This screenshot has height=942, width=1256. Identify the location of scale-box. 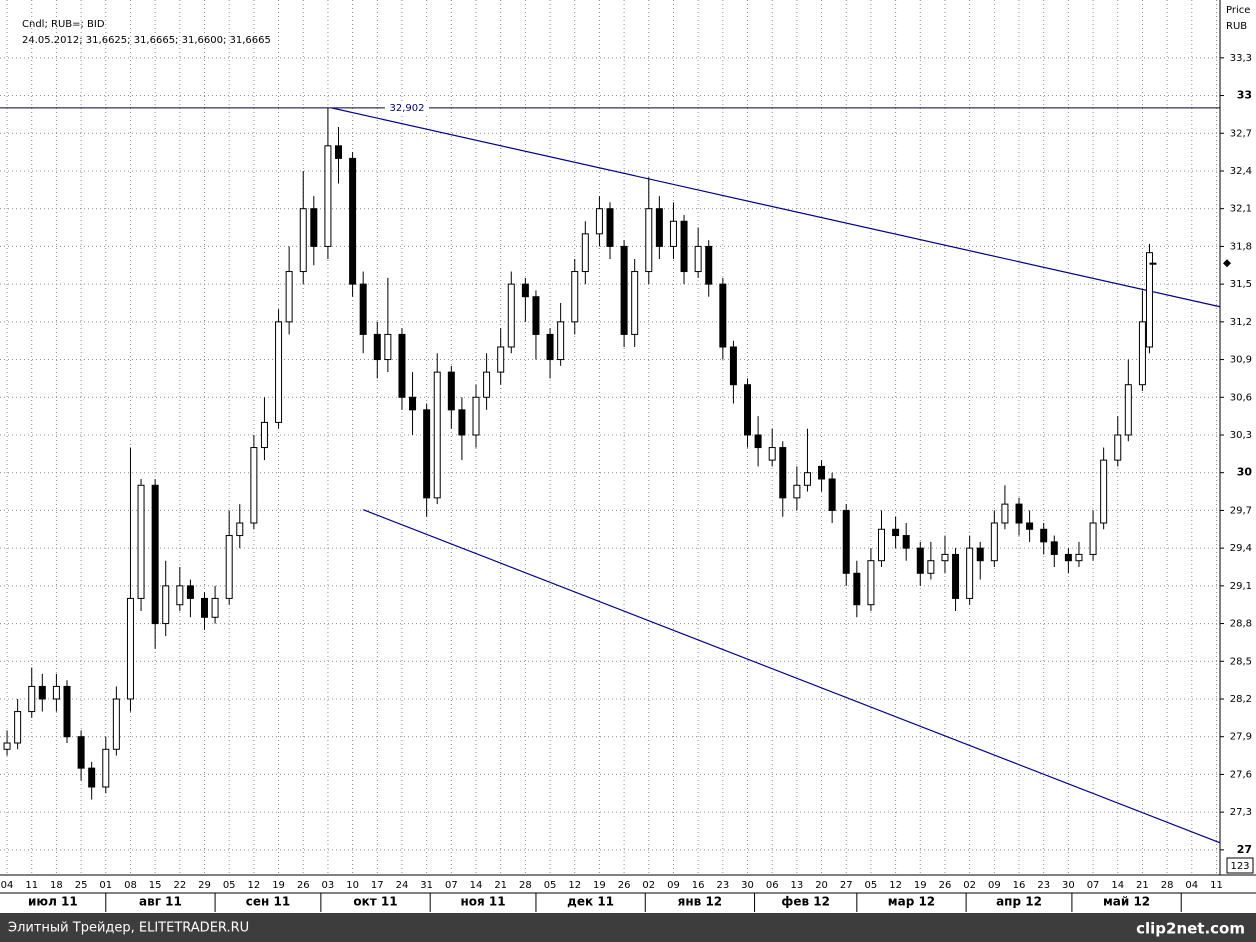
(1240, 865).